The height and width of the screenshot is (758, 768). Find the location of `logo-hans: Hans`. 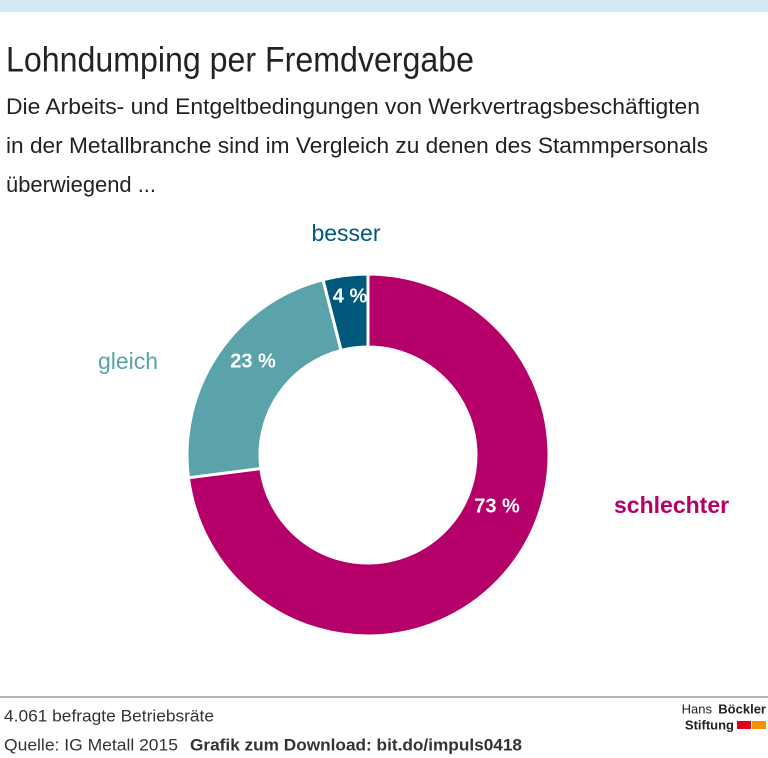

logo-hans: Hans is located at coordinates (697, 708).